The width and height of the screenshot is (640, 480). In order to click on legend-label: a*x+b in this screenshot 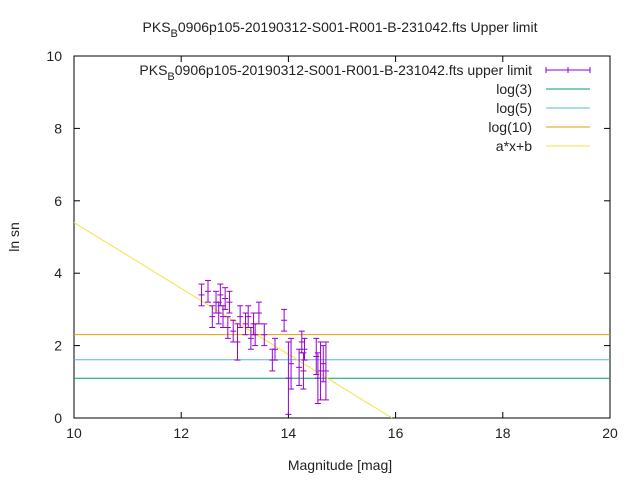, I will do `click(514, 146)`.